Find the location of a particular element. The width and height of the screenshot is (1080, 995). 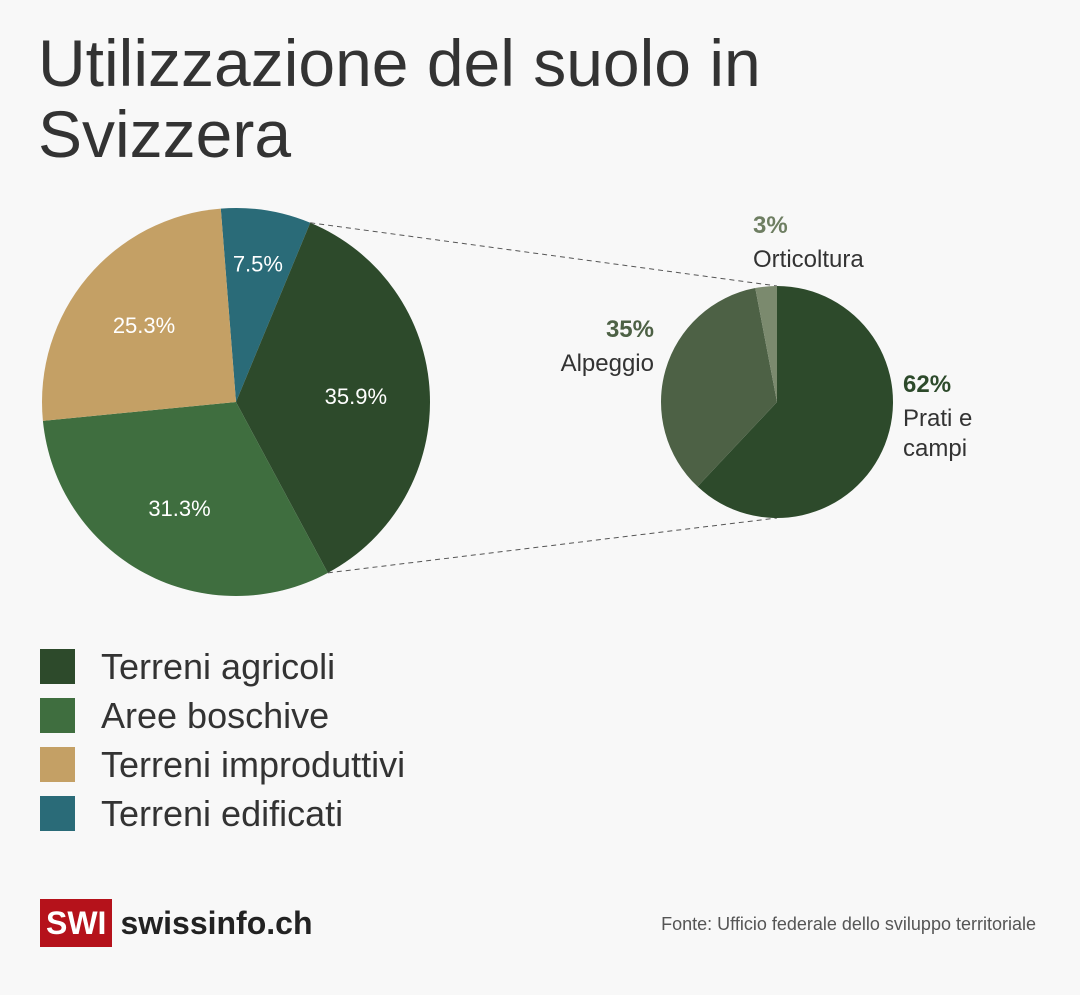

legend-item: Aree boschive is located at coordinates (222, 715).